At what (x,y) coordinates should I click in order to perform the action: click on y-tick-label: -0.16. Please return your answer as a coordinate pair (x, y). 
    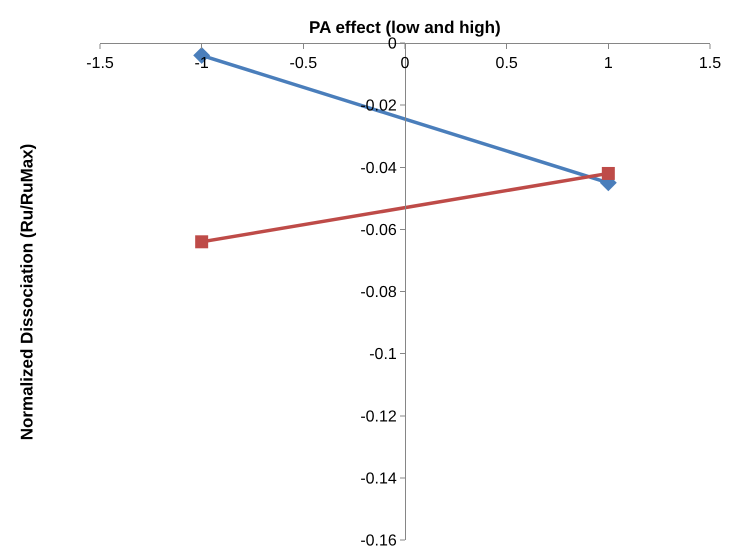
    Looking at the image, I should click on (378, 541).